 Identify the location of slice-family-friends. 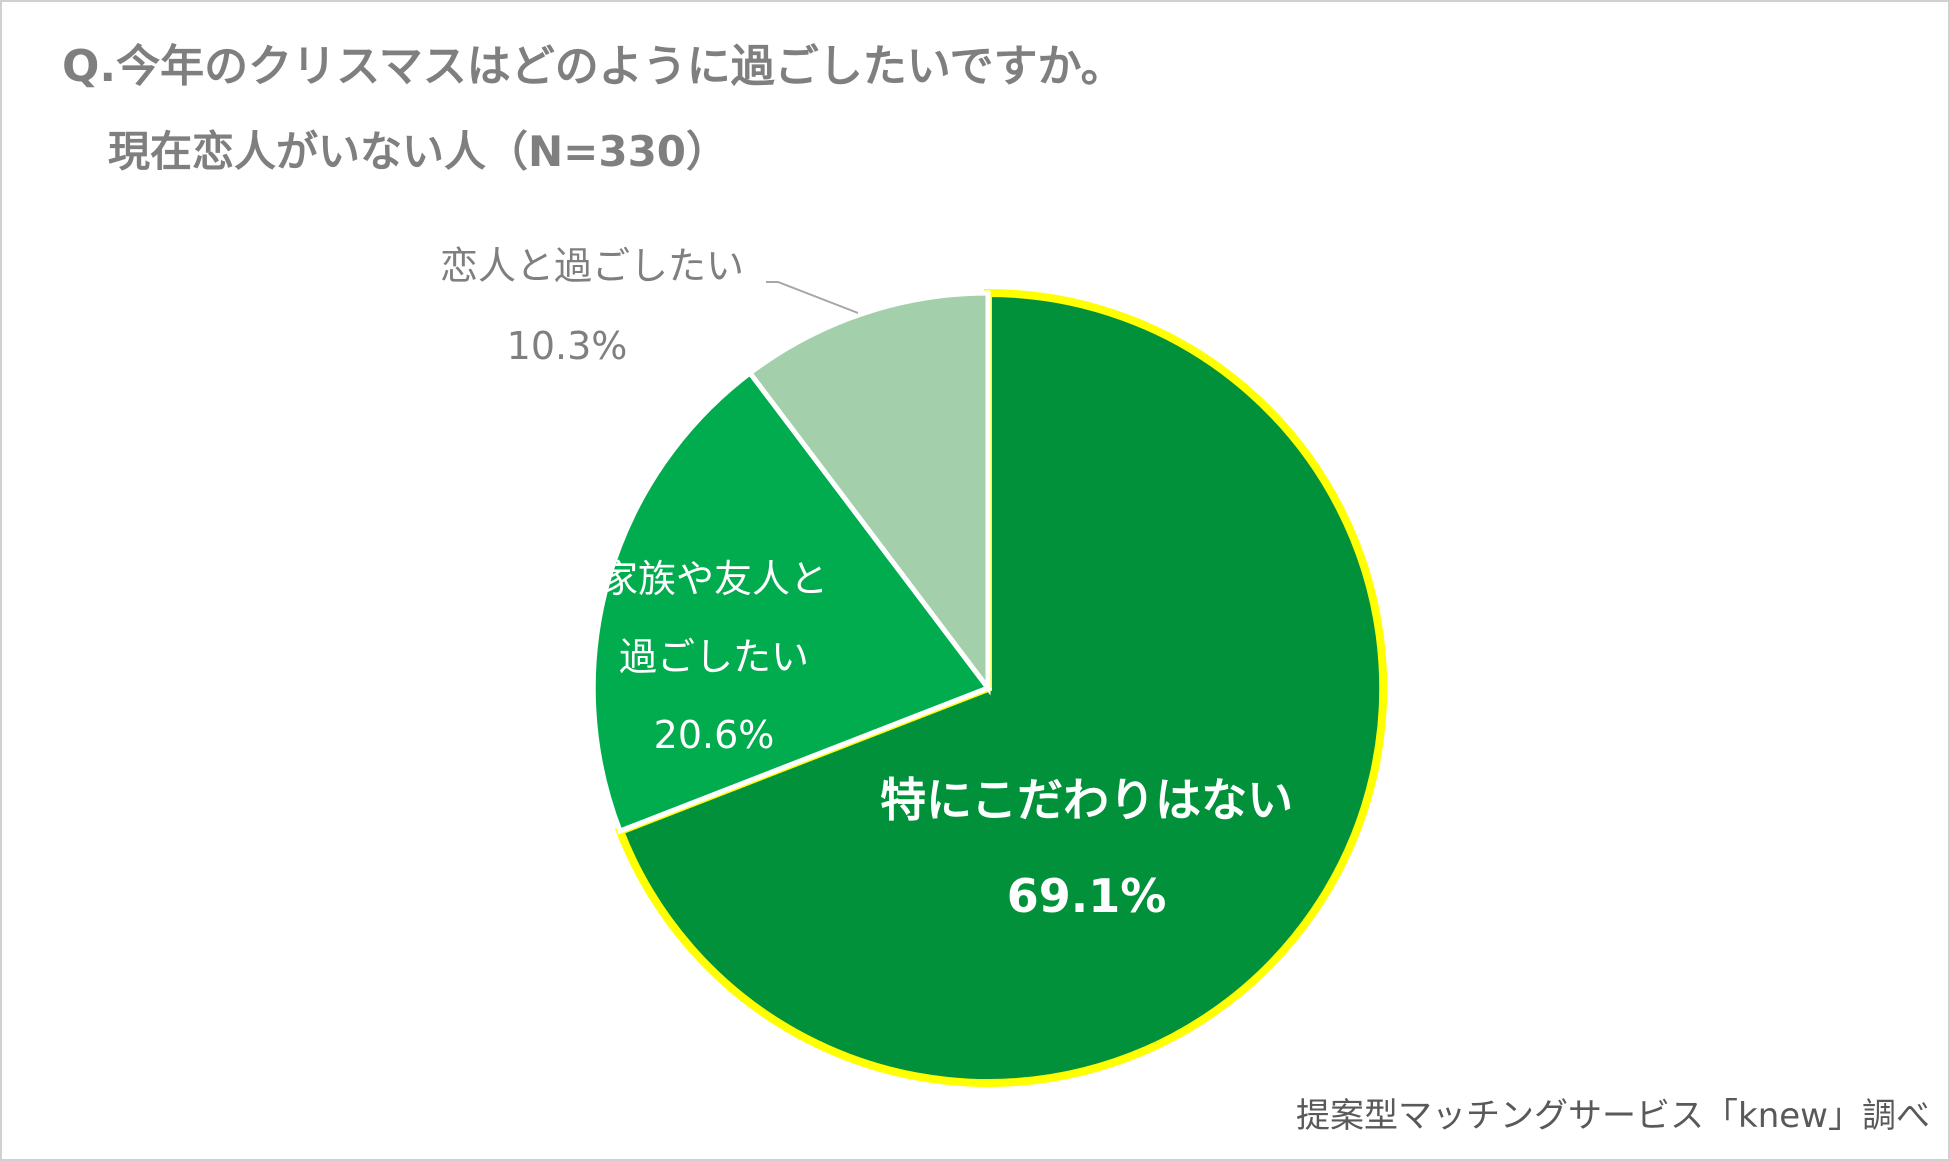
(791, 602).